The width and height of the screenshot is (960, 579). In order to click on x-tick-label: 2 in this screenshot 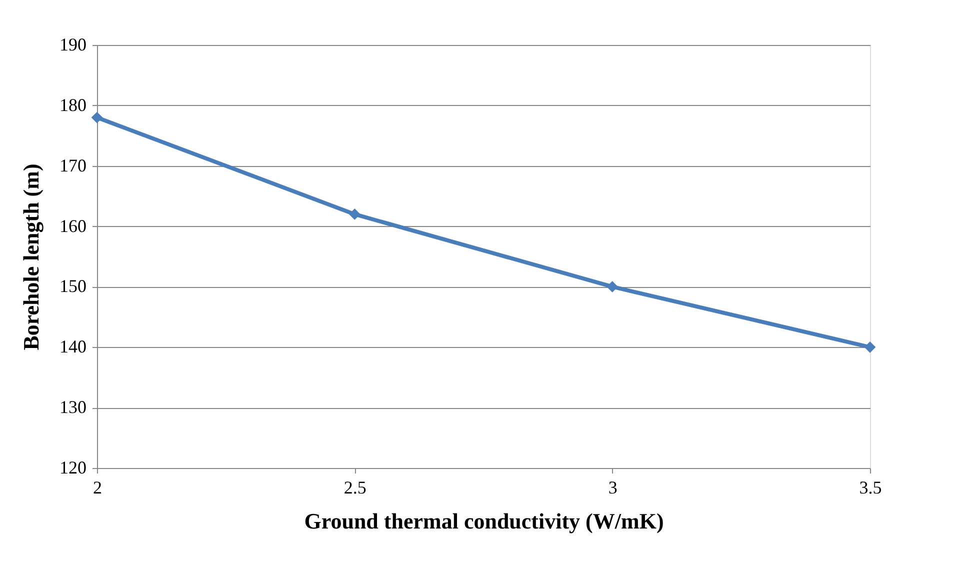, I will do `click(97, 488)`.